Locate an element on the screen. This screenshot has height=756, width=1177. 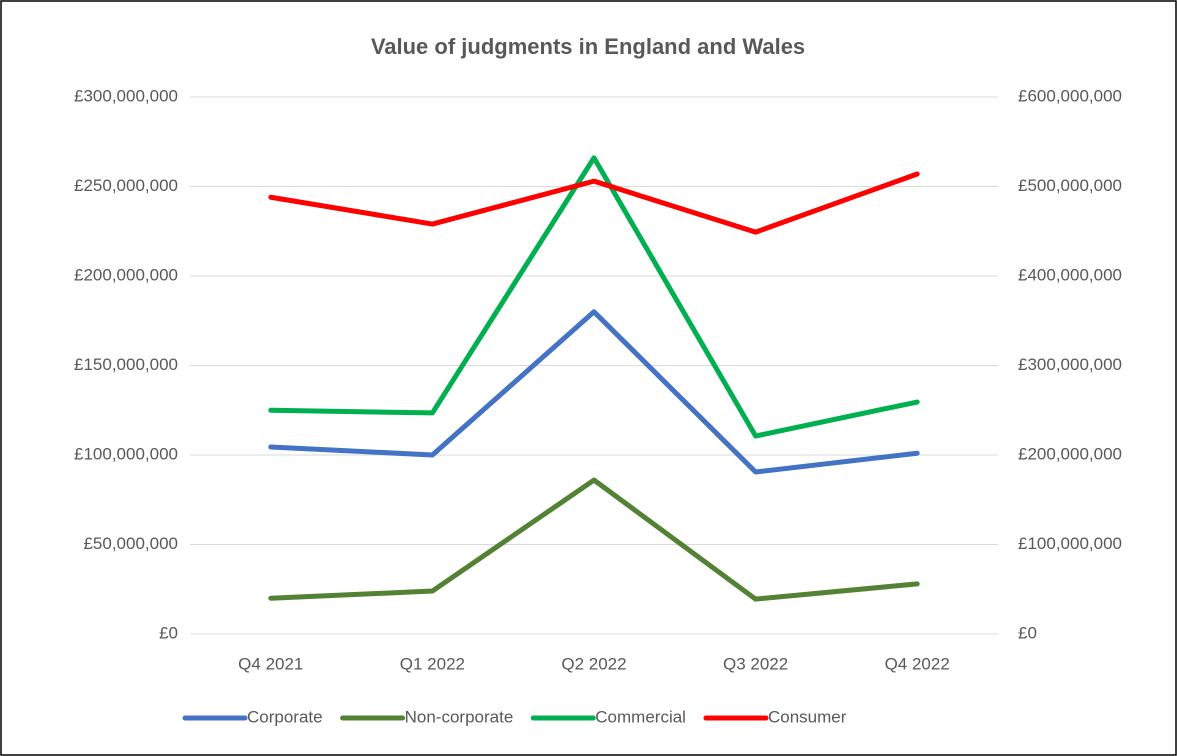
chart-title: Value of judgments in England and Wales is located at coordinates (588, 46).